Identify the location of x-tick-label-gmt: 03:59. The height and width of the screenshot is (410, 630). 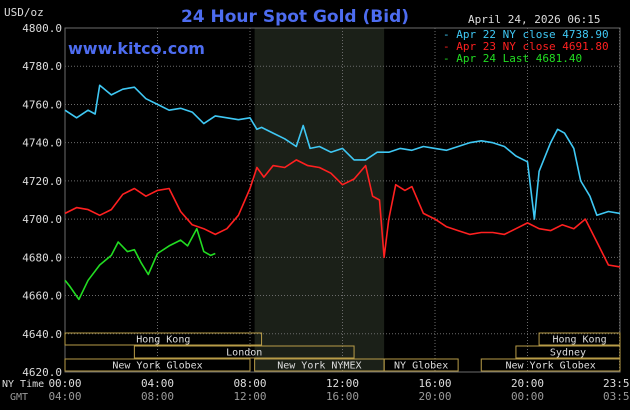
(616, 396).